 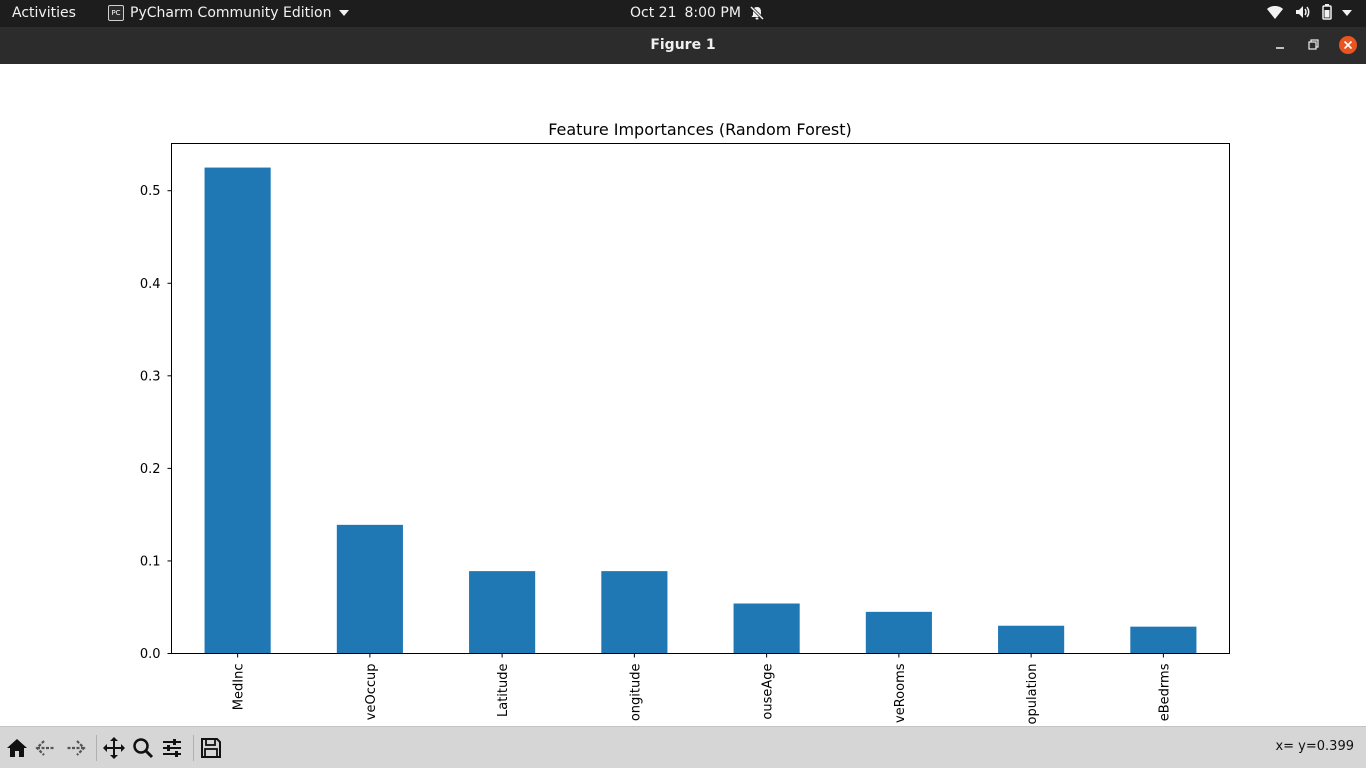 I want to click on chevron-down-icon, so click(x=344, y=13).